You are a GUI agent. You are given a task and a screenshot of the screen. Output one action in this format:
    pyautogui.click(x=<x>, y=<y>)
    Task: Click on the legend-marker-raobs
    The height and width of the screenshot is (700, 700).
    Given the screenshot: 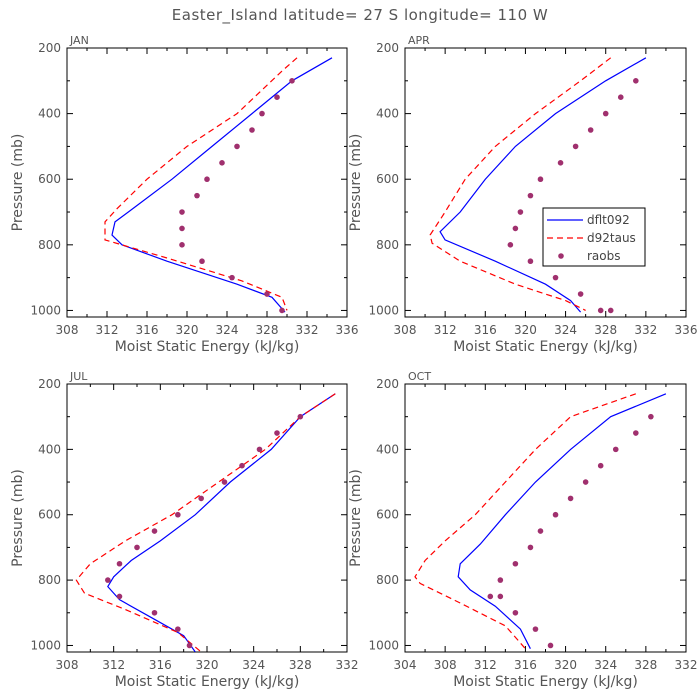 What is the action you would take?
    pyautogui.click(x=561, y=256)
    